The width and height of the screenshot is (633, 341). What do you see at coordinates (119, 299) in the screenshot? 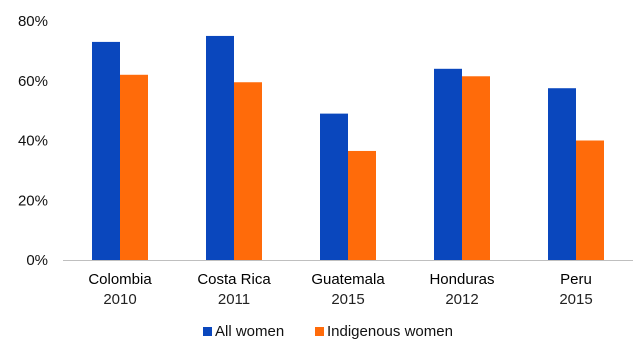
I see `x-category-year: 2010` at bounding box center [119, 299].